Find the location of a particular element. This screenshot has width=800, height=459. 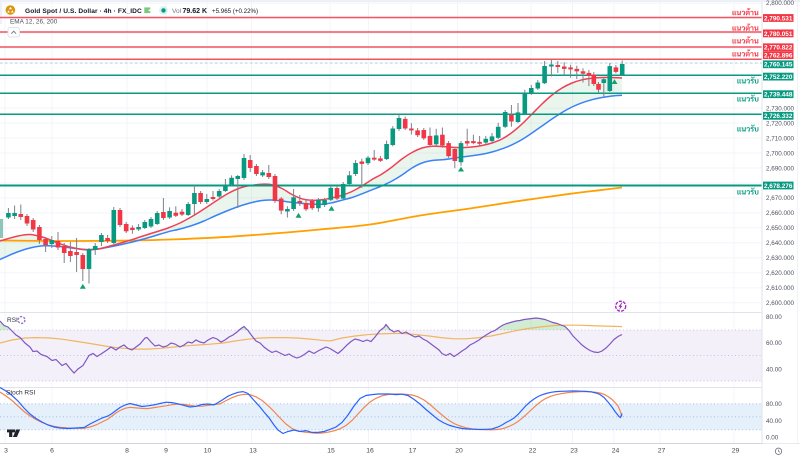

svg-text: 23 is located at coordinates (574, 451).